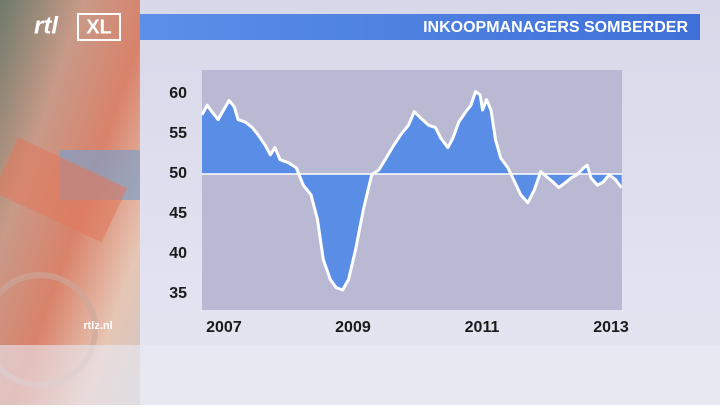 This screenshot has height=410, width=720. I want to click on chart-title: INKOOPMANAGERS SOMBERDER, so click(555, 27).